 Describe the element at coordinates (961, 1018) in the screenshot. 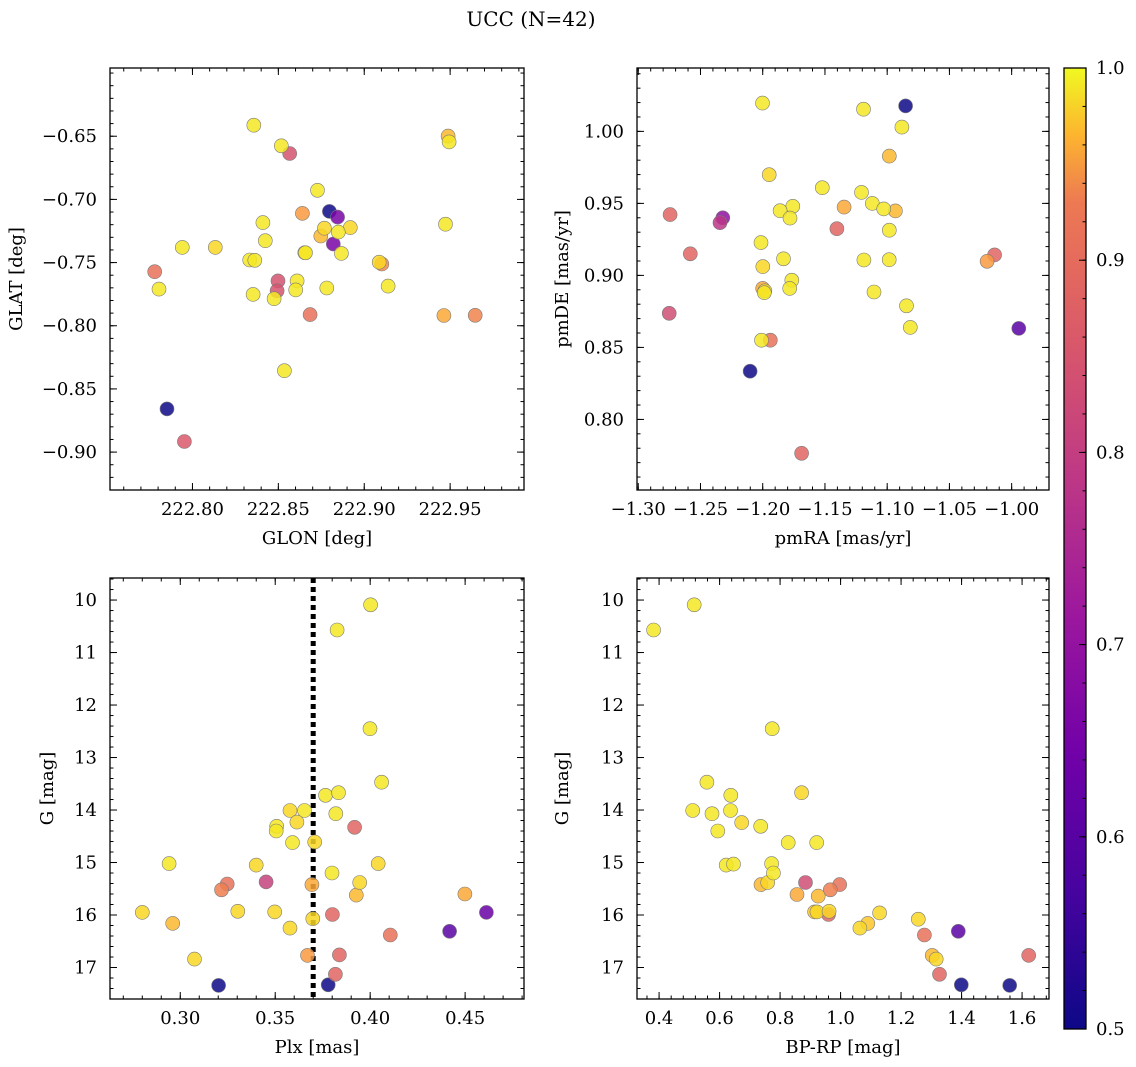

I see `x-tick-label: 1.4` at that location.